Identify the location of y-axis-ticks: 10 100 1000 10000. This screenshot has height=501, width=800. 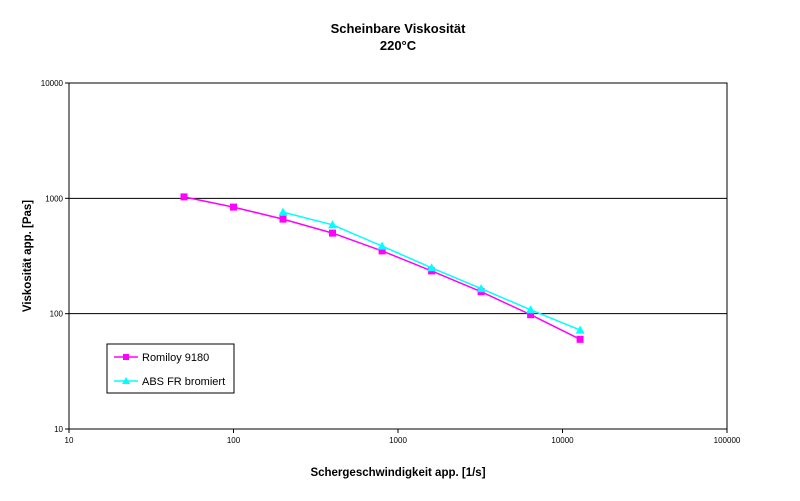
(55, 256).